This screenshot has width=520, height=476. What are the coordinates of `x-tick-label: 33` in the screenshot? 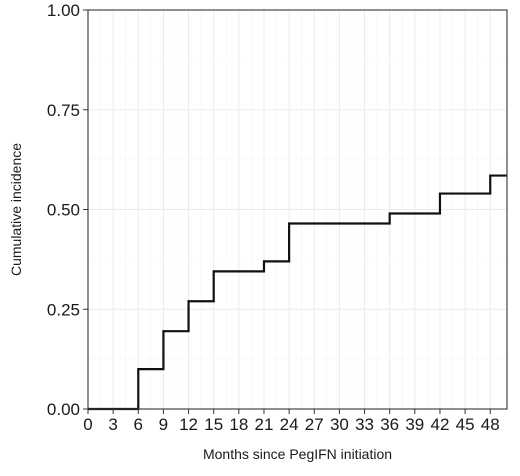 It's located at (364, 424).